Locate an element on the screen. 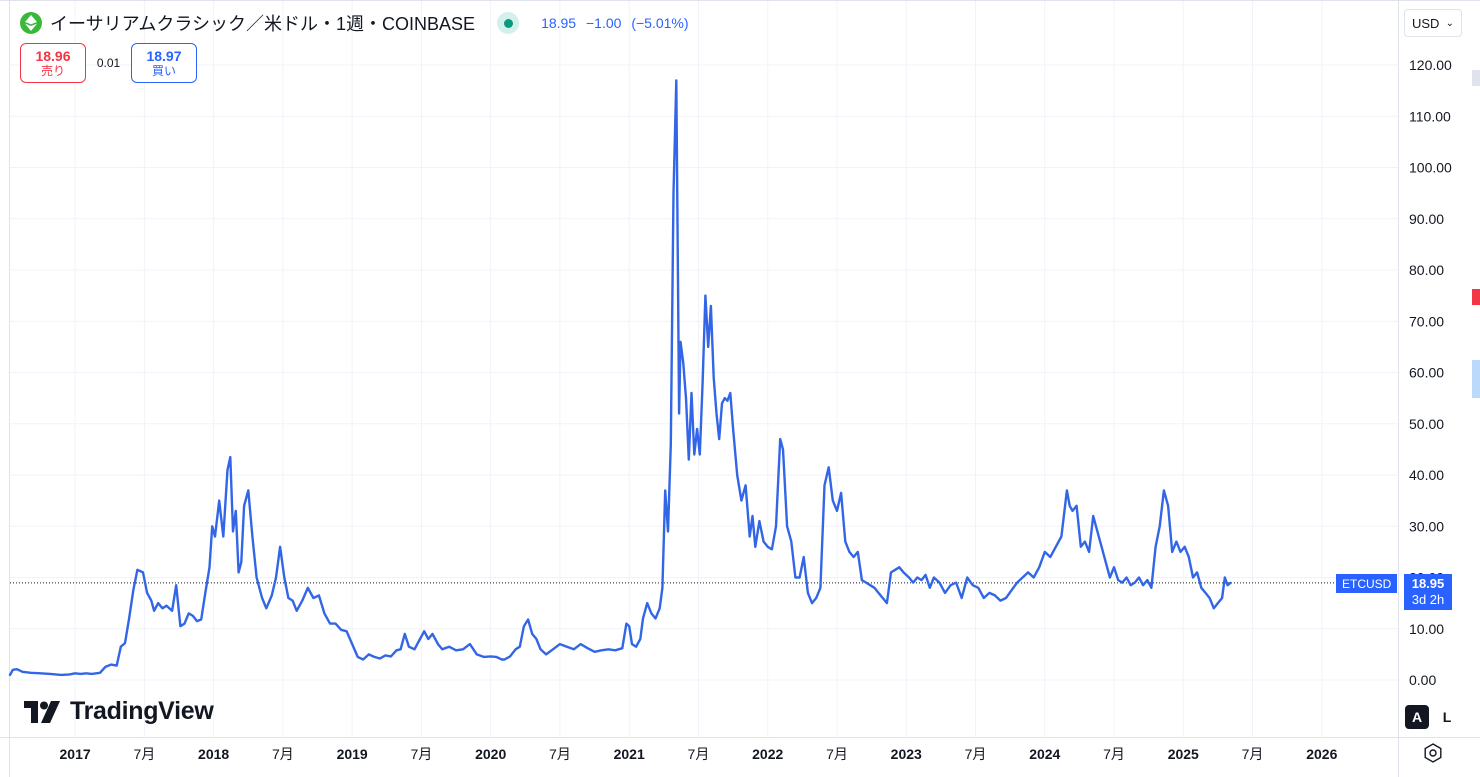 Image resolution: width=1480 pixels, height=777 pixels. bar-countdown: 3d 2h is located at coordinates (1428, 599).